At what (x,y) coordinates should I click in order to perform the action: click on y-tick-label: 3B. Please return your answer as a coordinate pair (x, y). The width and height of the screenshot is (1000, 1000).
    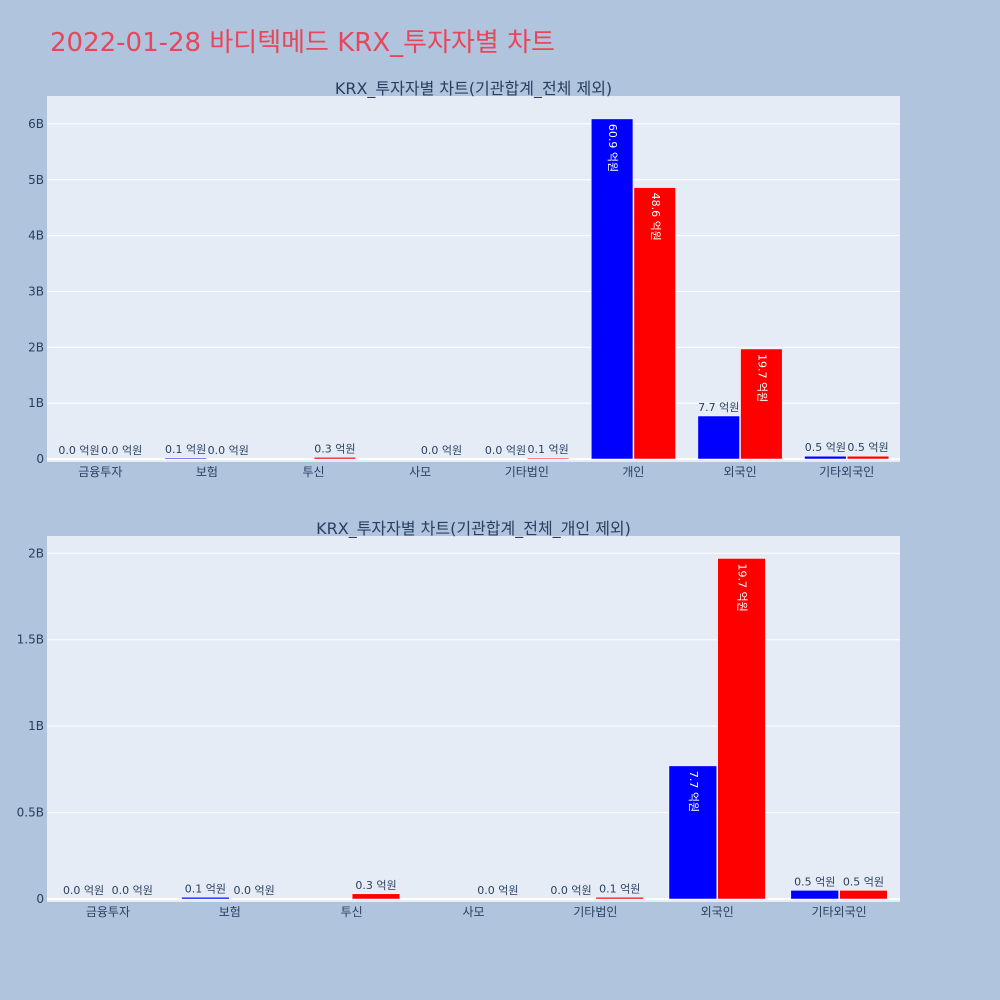
    Looking at the image, I should click on (36, 291).